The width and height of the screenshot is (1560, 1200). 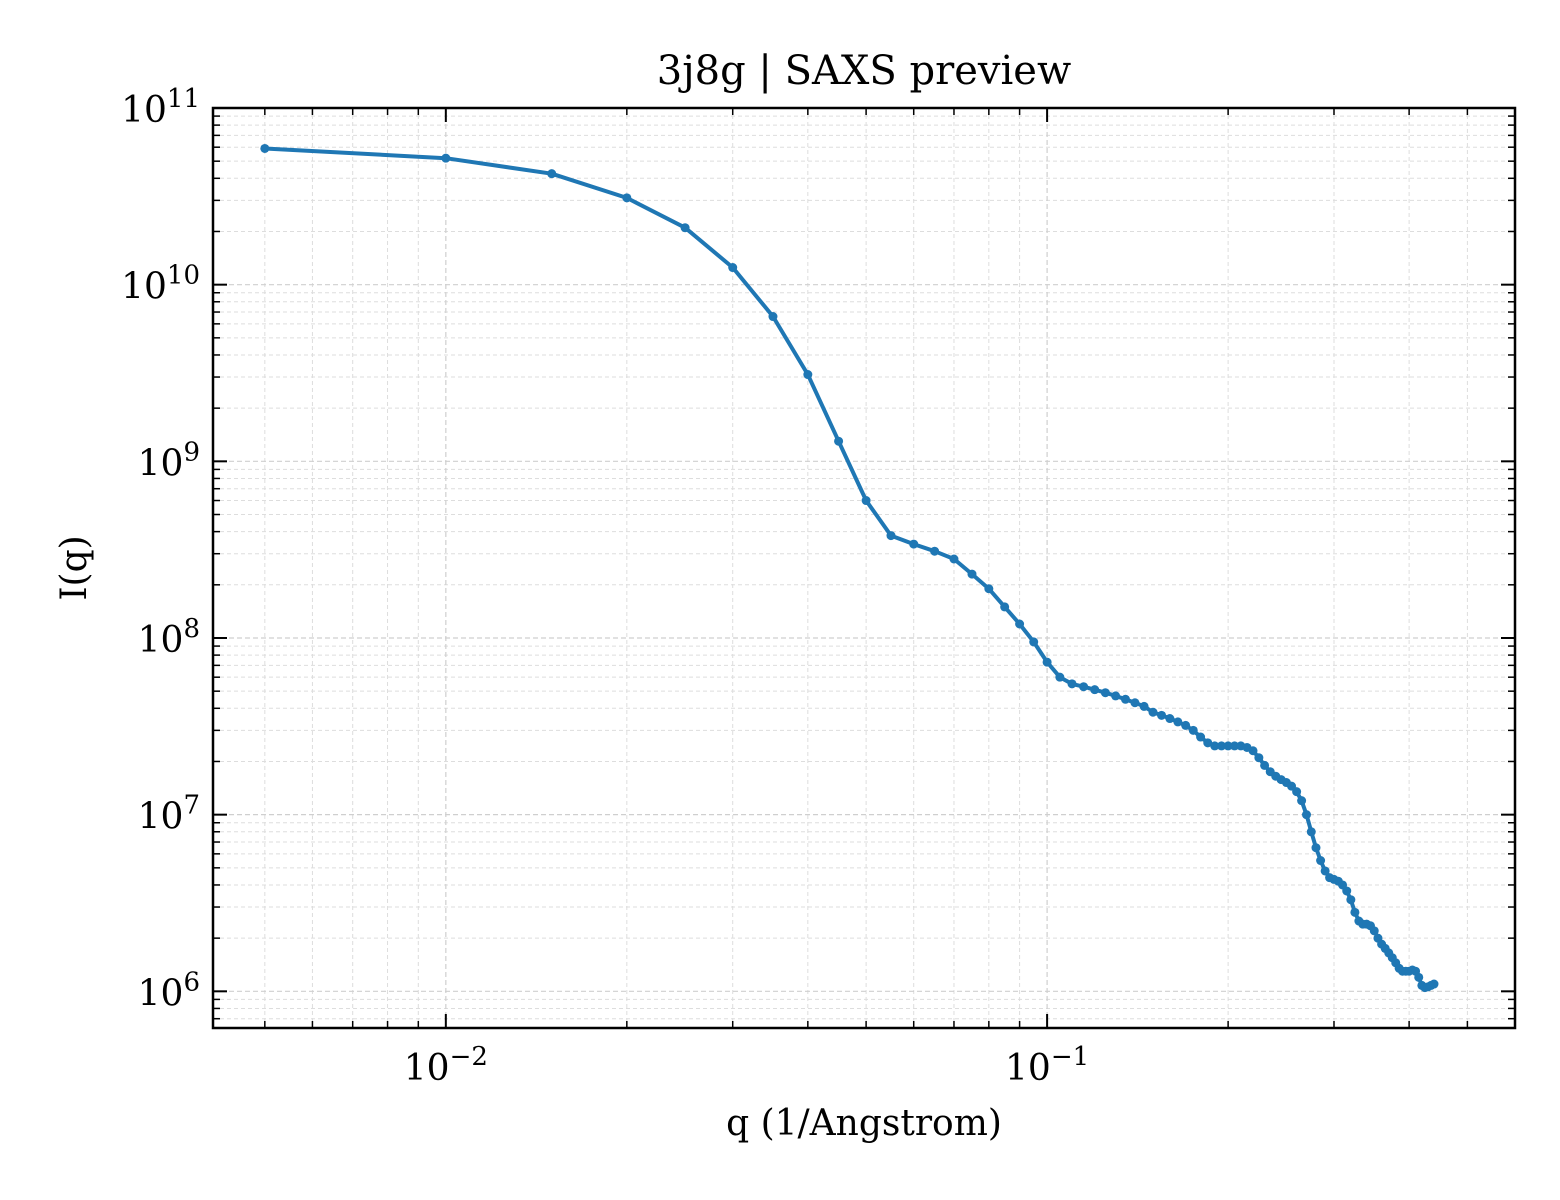 What do you see at coordinates (160, 284) in the screenshot?
I see `y-tick-label: 10¹⁰` at bounding box center [160, 284].